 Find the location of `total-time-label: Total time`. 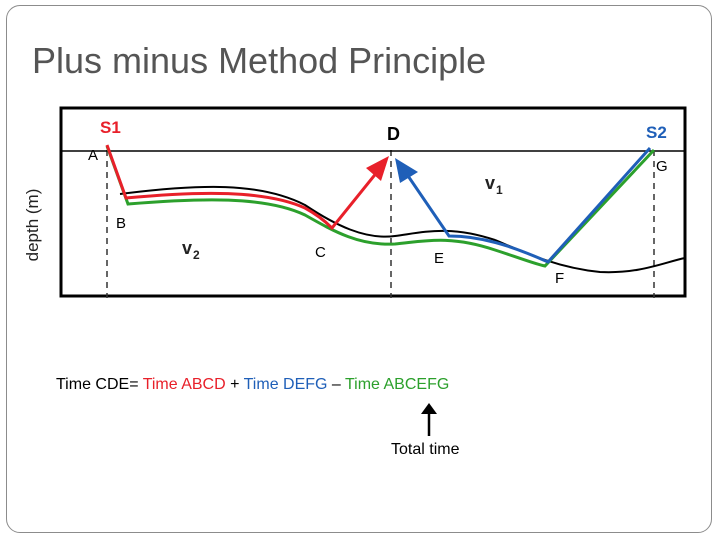

total-time-label: Total time is located at coordinates (425, 449).